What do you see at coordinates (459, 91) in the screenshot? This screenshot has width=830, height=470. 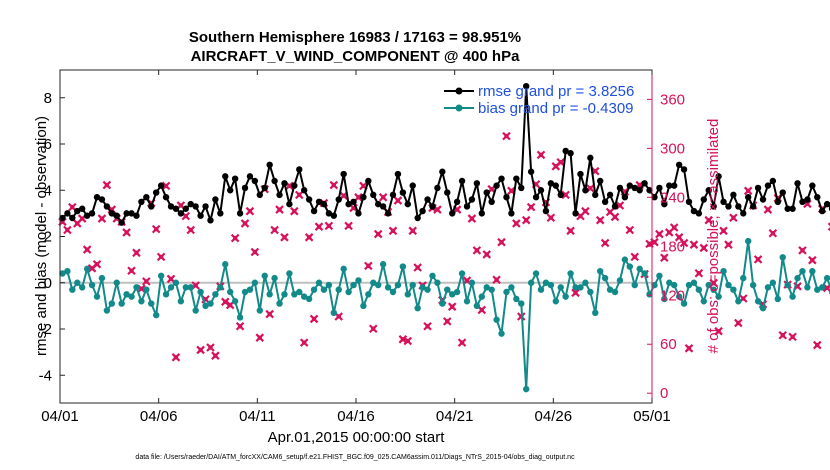 I see `legend-rmse-marker` at bounding box center [459, 91].